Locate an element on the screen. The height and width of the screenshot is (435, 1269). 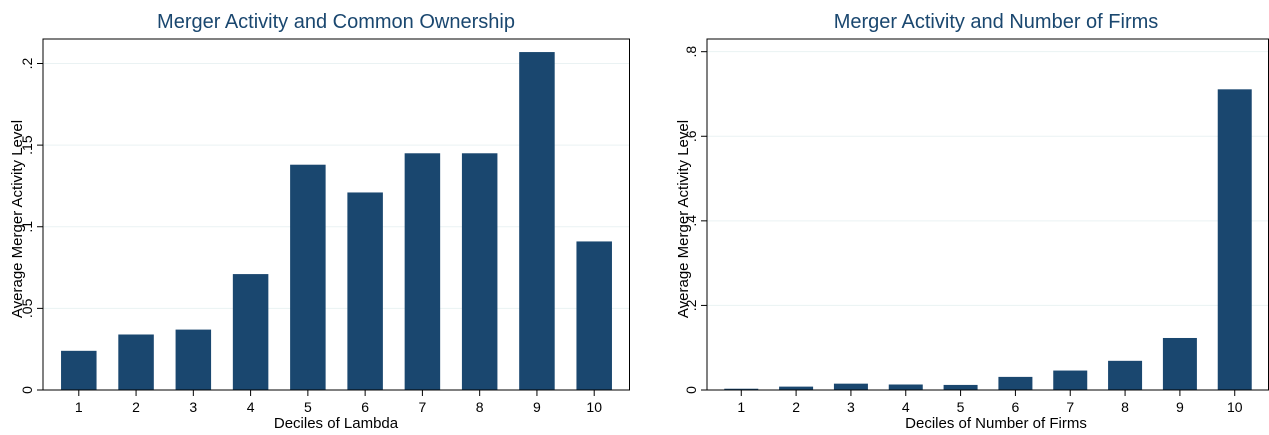
y-tick-label: .15 is located at coordinates (27, 145).